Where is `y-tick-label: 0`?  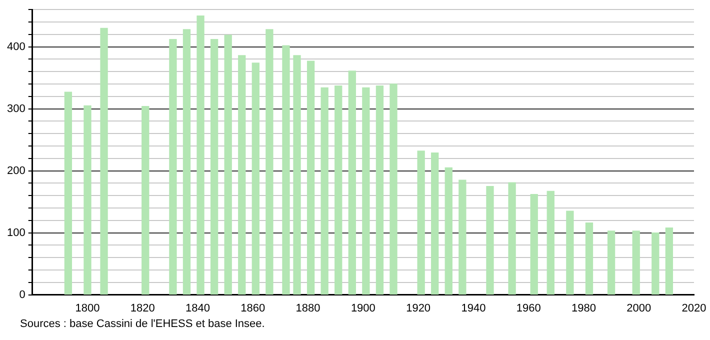 y-tick-label: 0 is located at coordinates (22, 294).